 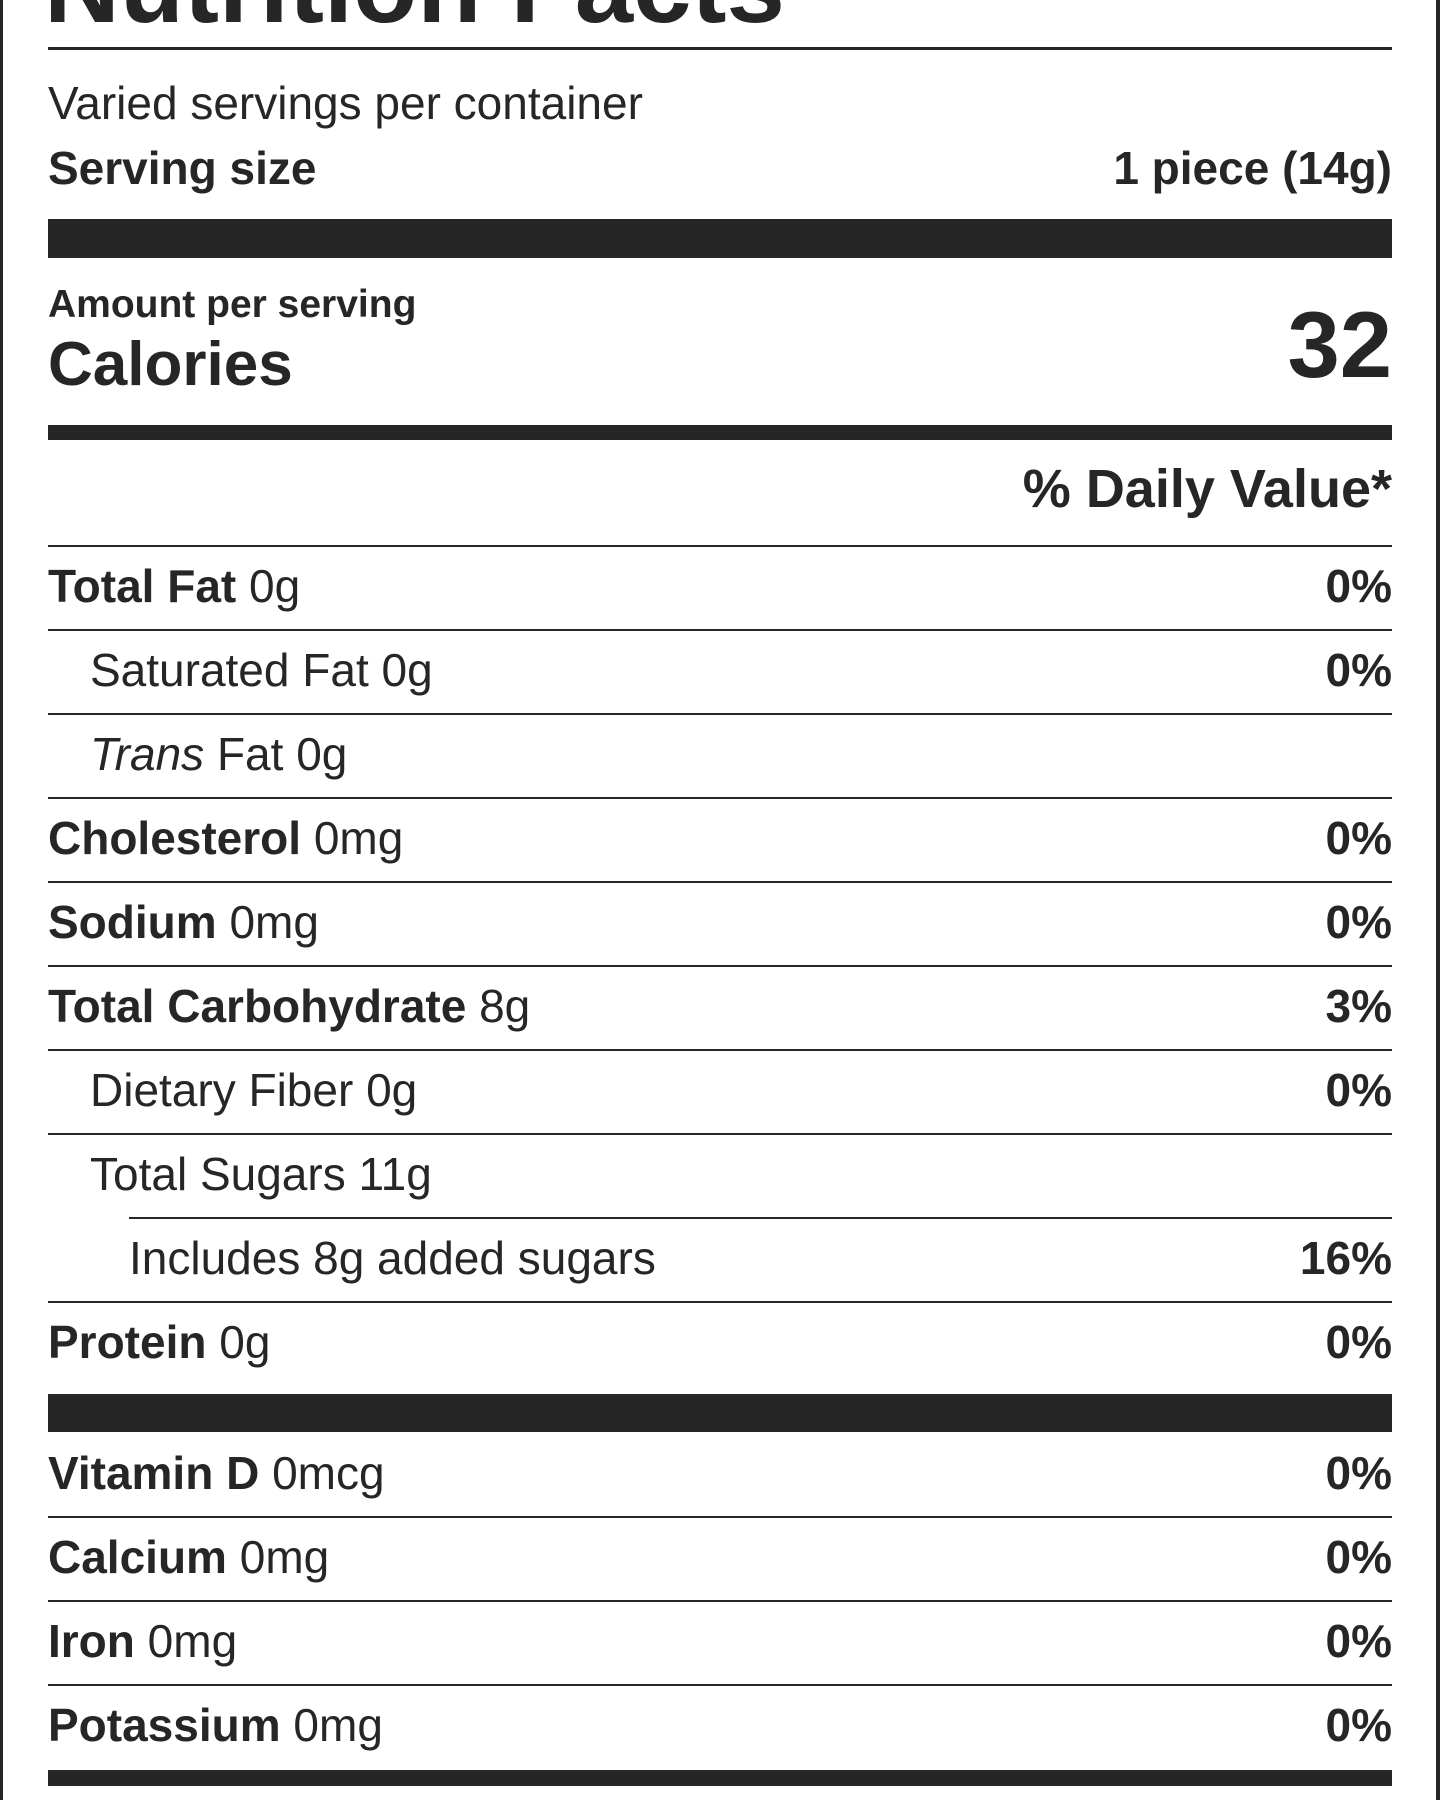 What do you see at coordinates (720, 1006) in the screenshot?
I see `nutrient-row: Total Carbohydrate 8g 3%` at bounding box center [720, 1006].